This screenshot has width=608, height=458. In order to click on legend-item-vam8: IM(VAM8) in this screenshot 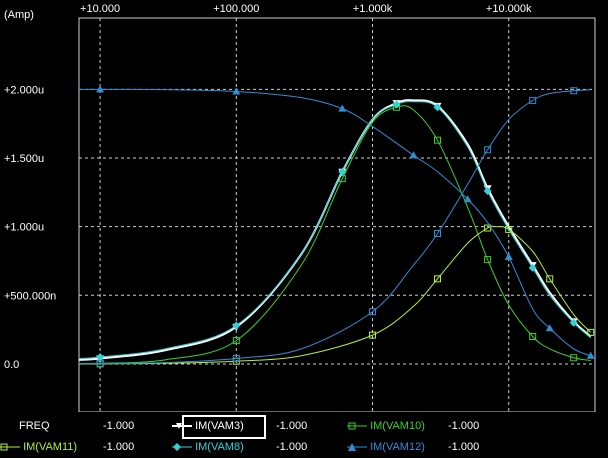, I will do `click(208, 447)`.